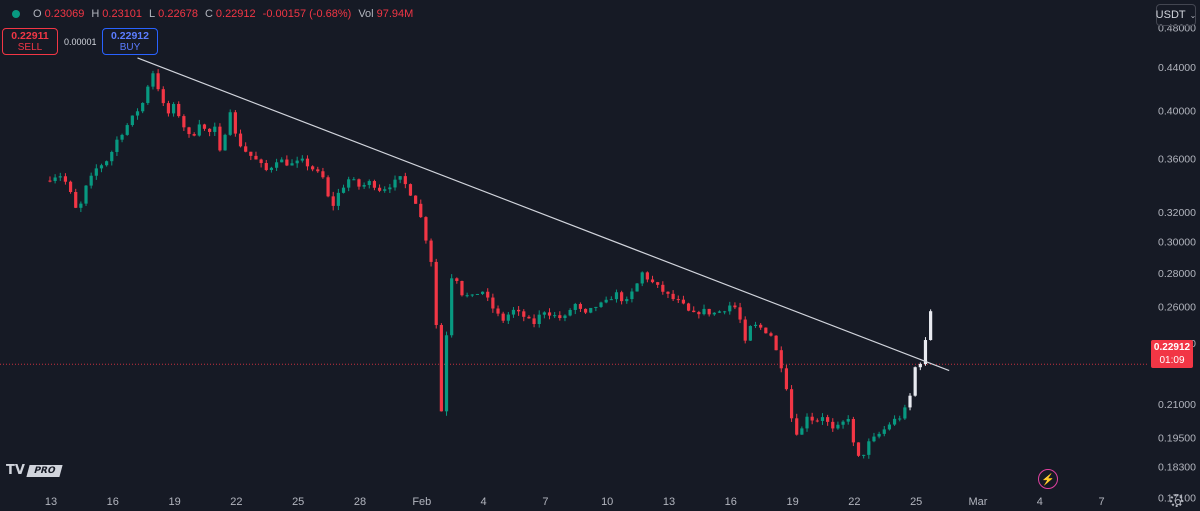 The width and height of the screenshot is (1200, 511). What do you see at coordinates (395, 14) in the screenshot?
I see `volume-value: 97.94M` at bounding box center [395, 14].